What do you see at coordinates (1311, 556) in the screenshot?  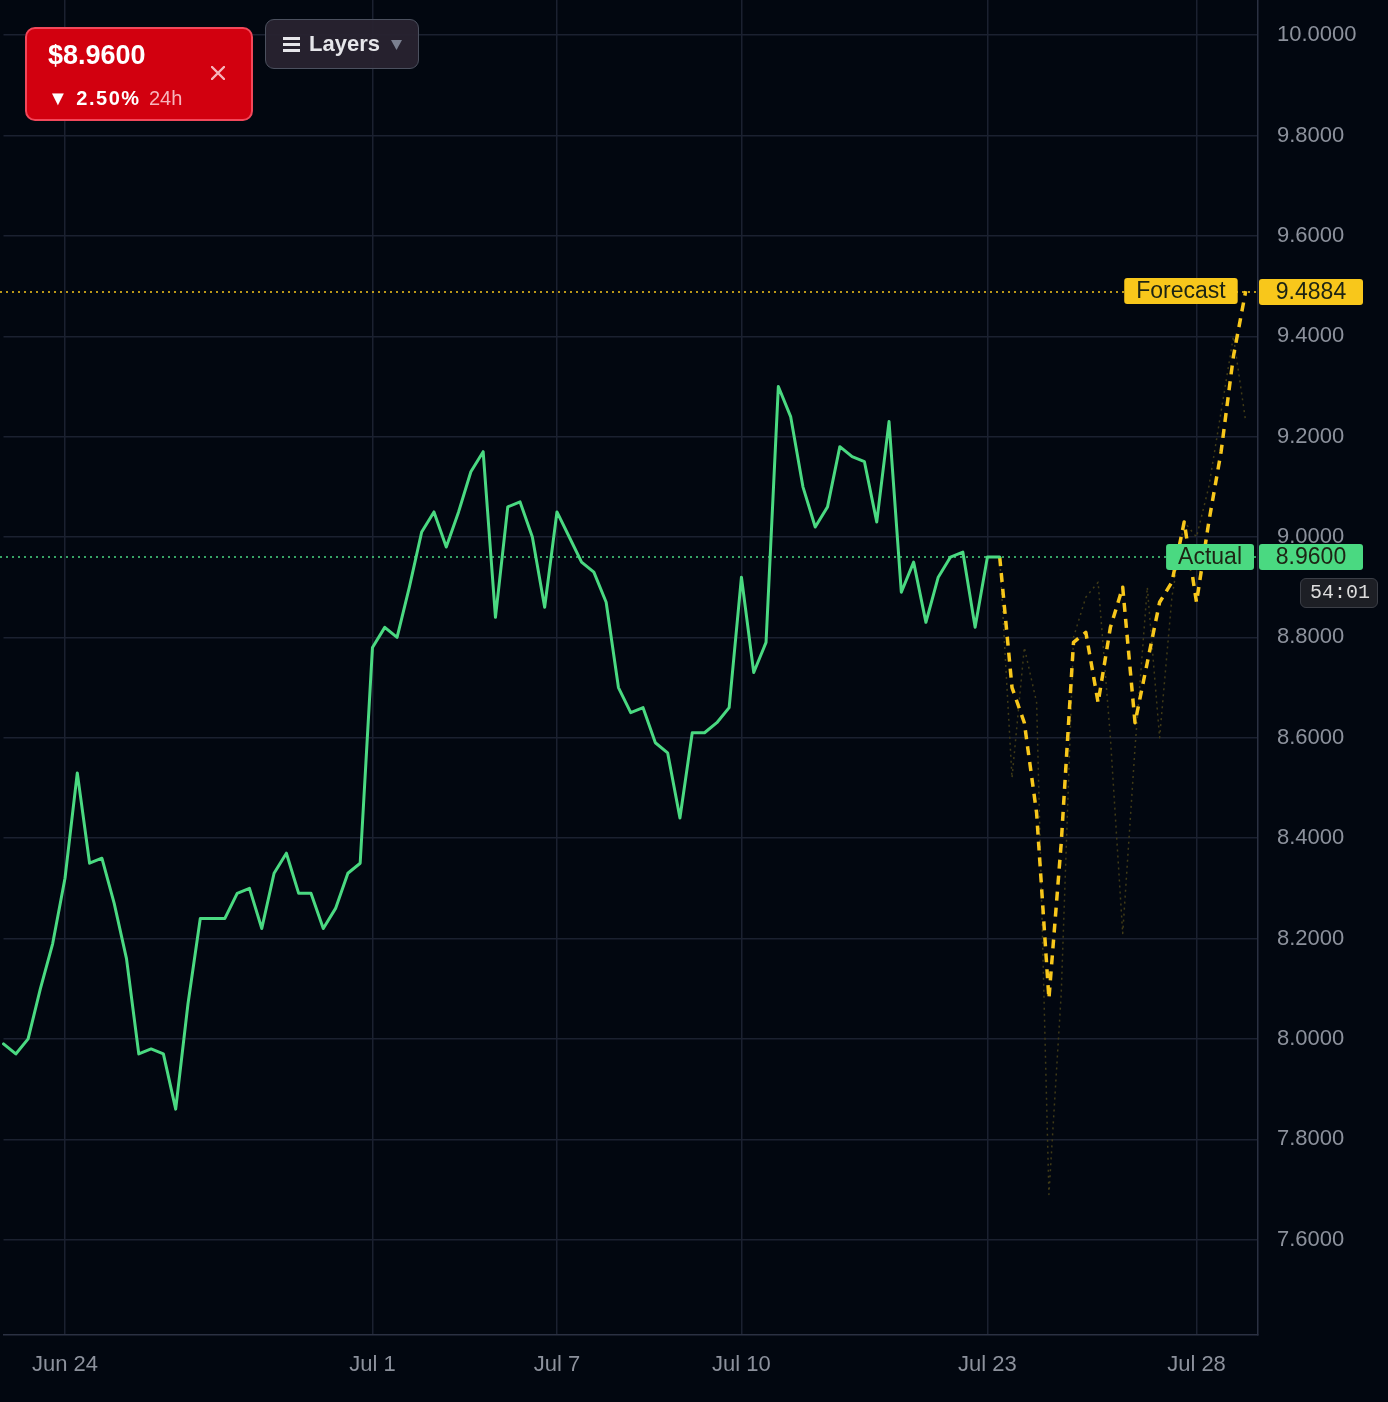 I see `ref-line-label: 8.9600` at bounding box center [1311, 556].